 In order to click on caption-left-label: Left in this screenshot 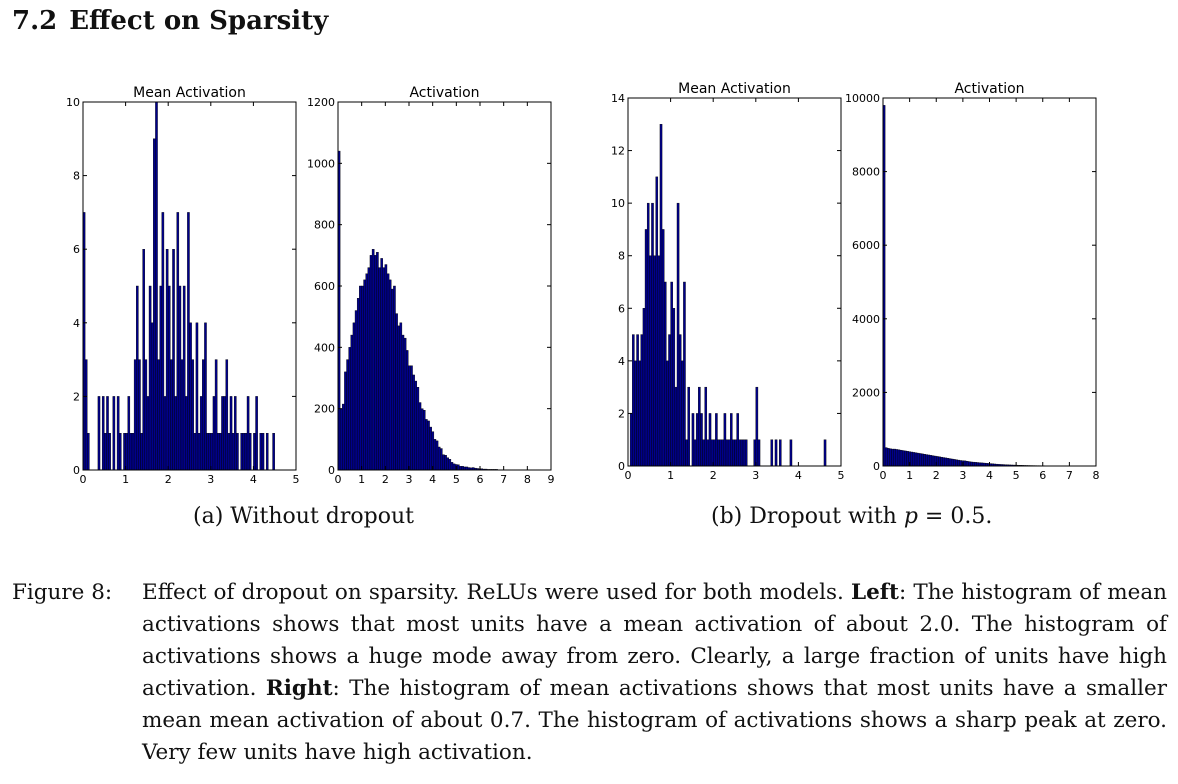, I will do `click(875, 592)`.